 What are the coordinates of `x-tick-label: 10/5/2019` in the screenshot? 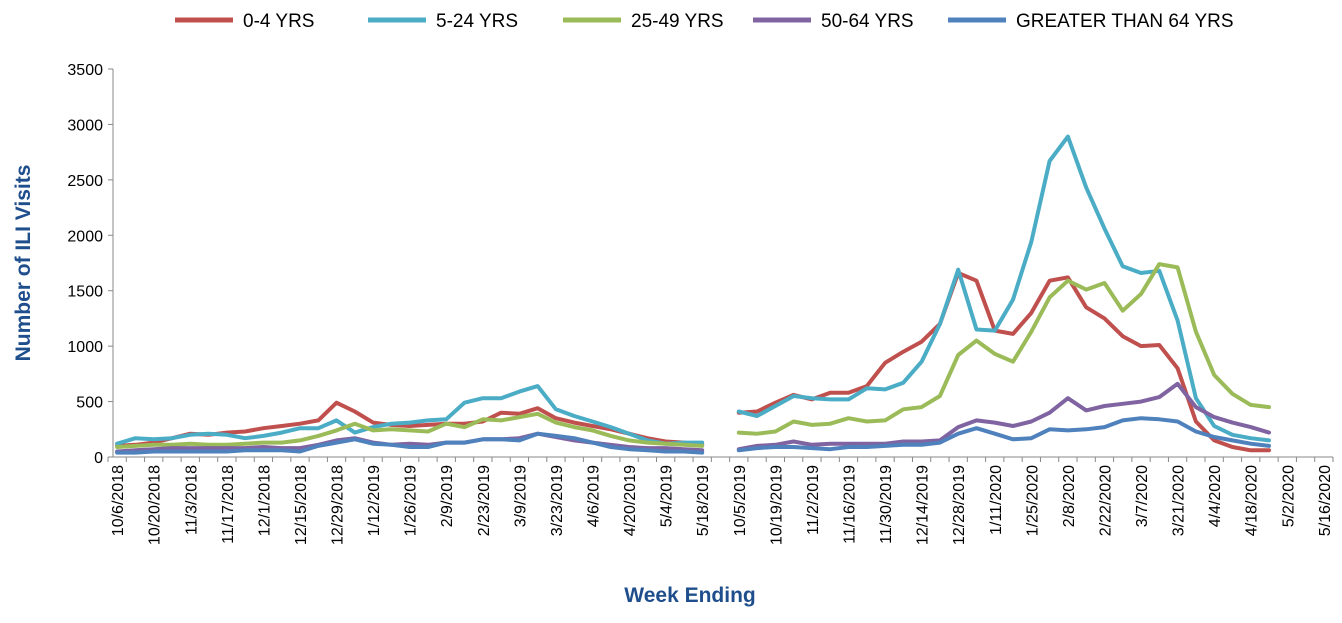 It's located at (740, 500).